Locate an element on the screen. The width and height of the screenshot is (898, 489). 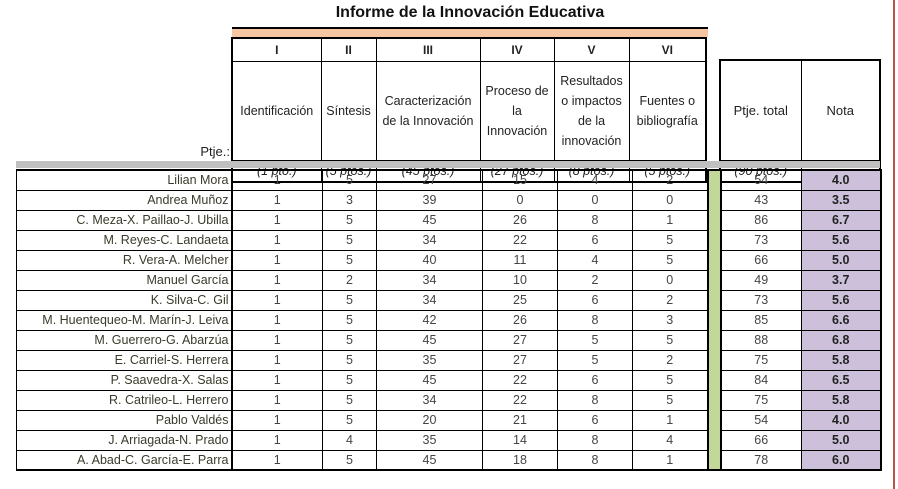
total-score: 85 is located at coordinates (760, 320).